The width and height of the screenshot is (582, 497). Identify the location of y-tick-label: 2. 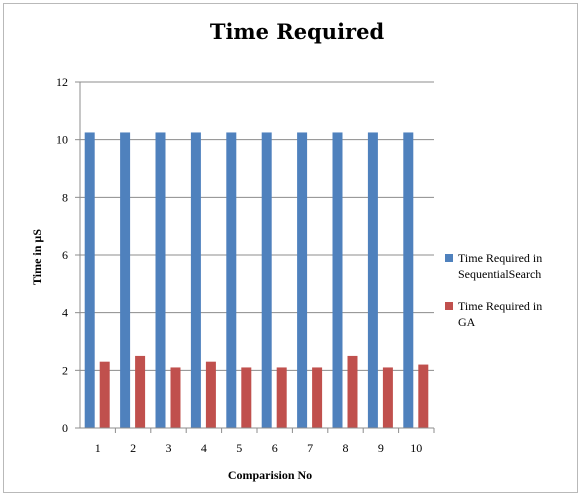
(65, 370).